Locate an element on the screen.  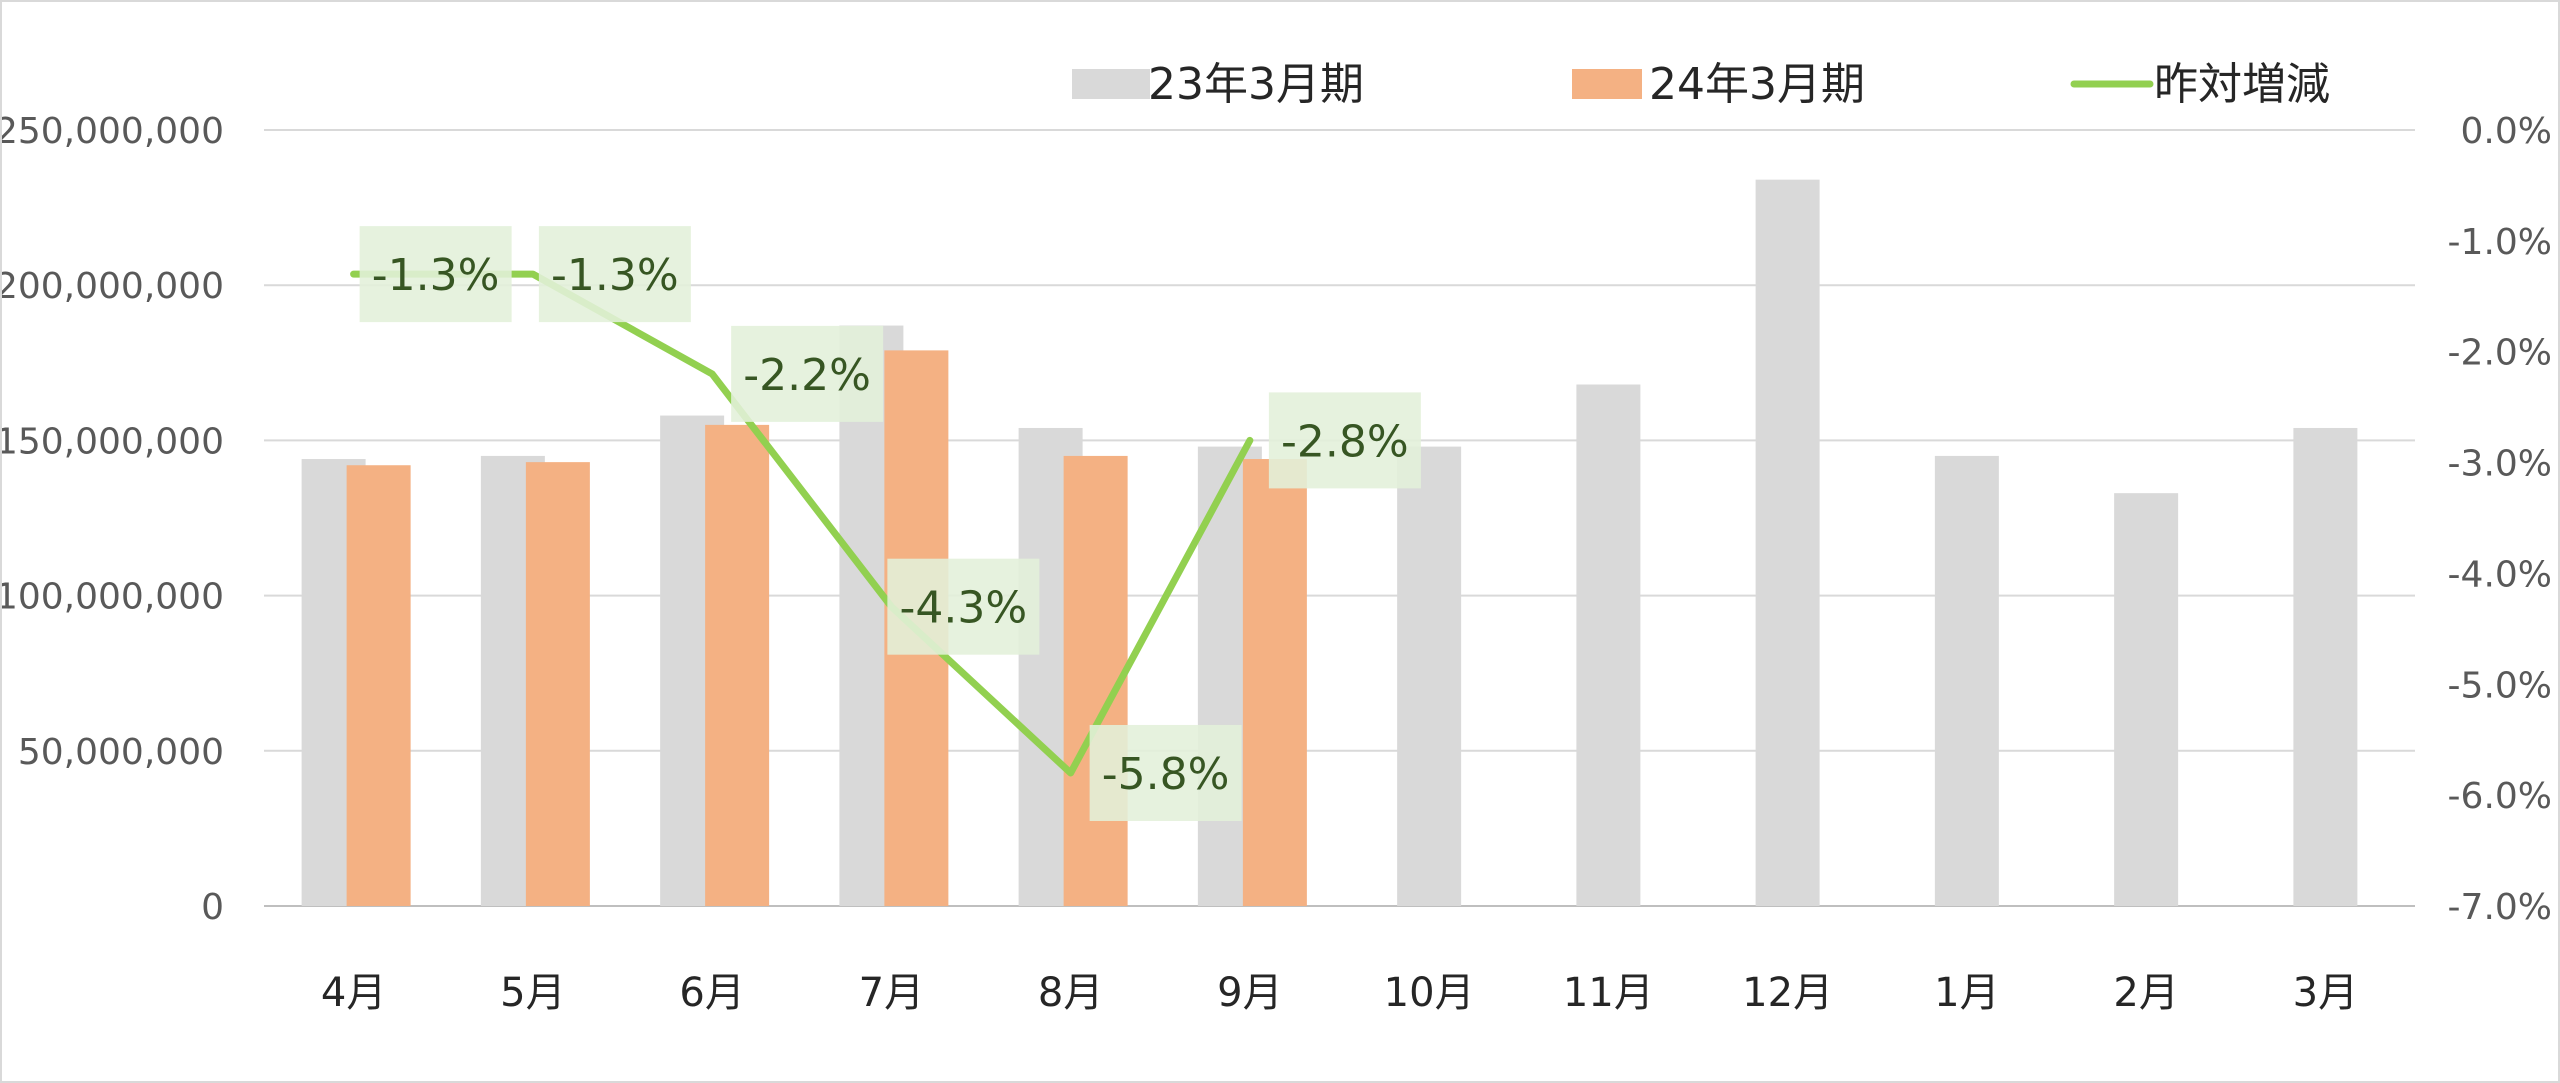
data-label: -5.8% is located at coordinates (1166, 774).